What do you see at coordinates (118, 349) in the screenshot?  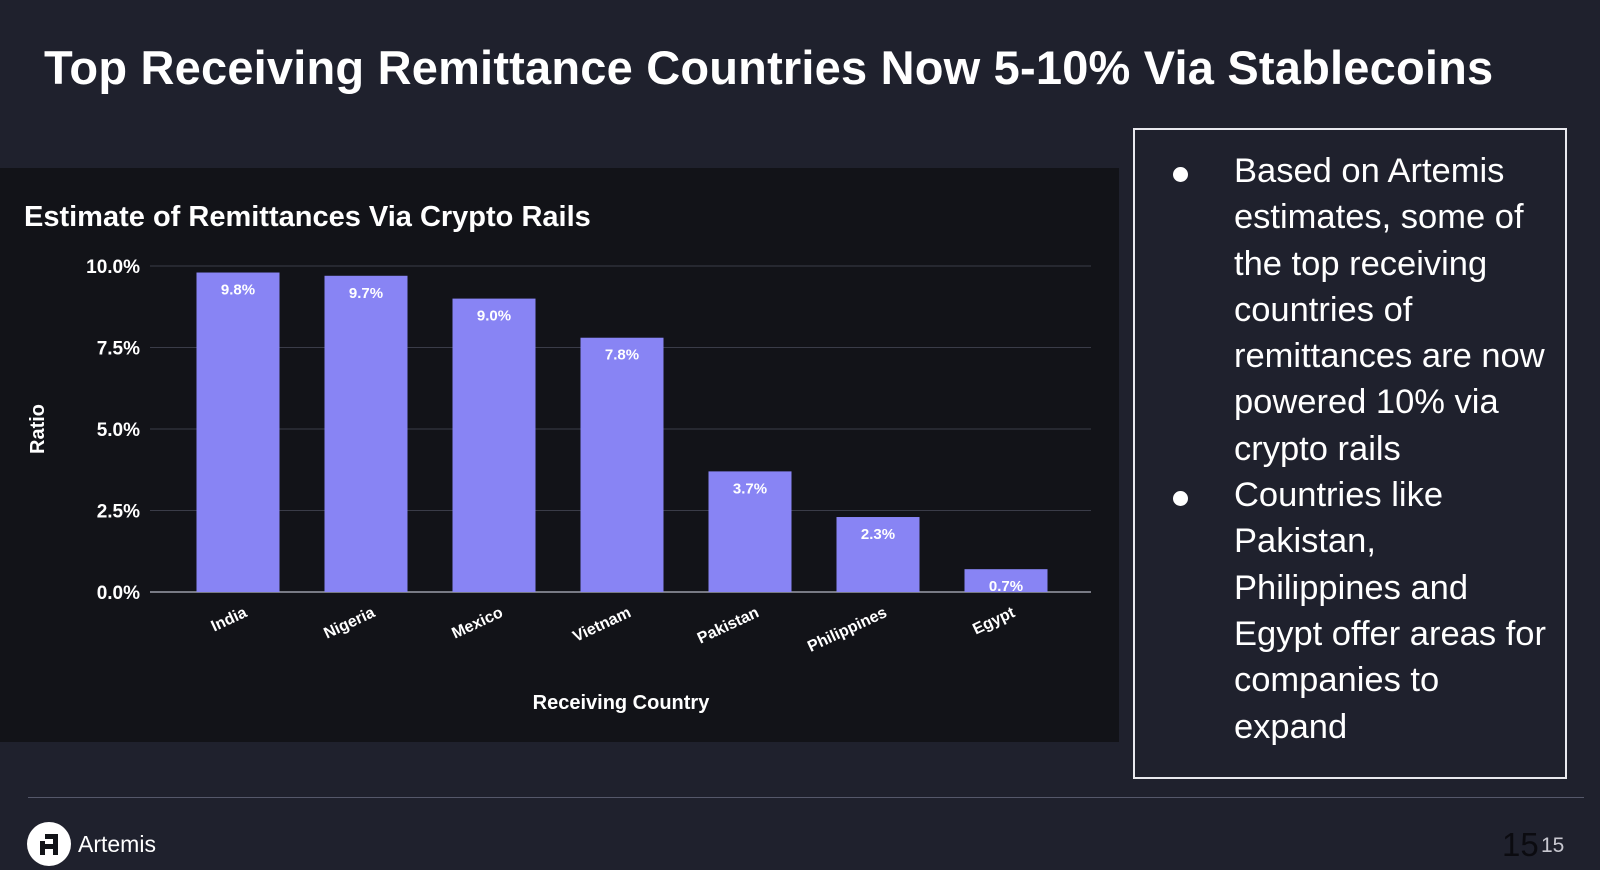 I see `y-tick-label: 7.5%` at bounding box center [118, 349].